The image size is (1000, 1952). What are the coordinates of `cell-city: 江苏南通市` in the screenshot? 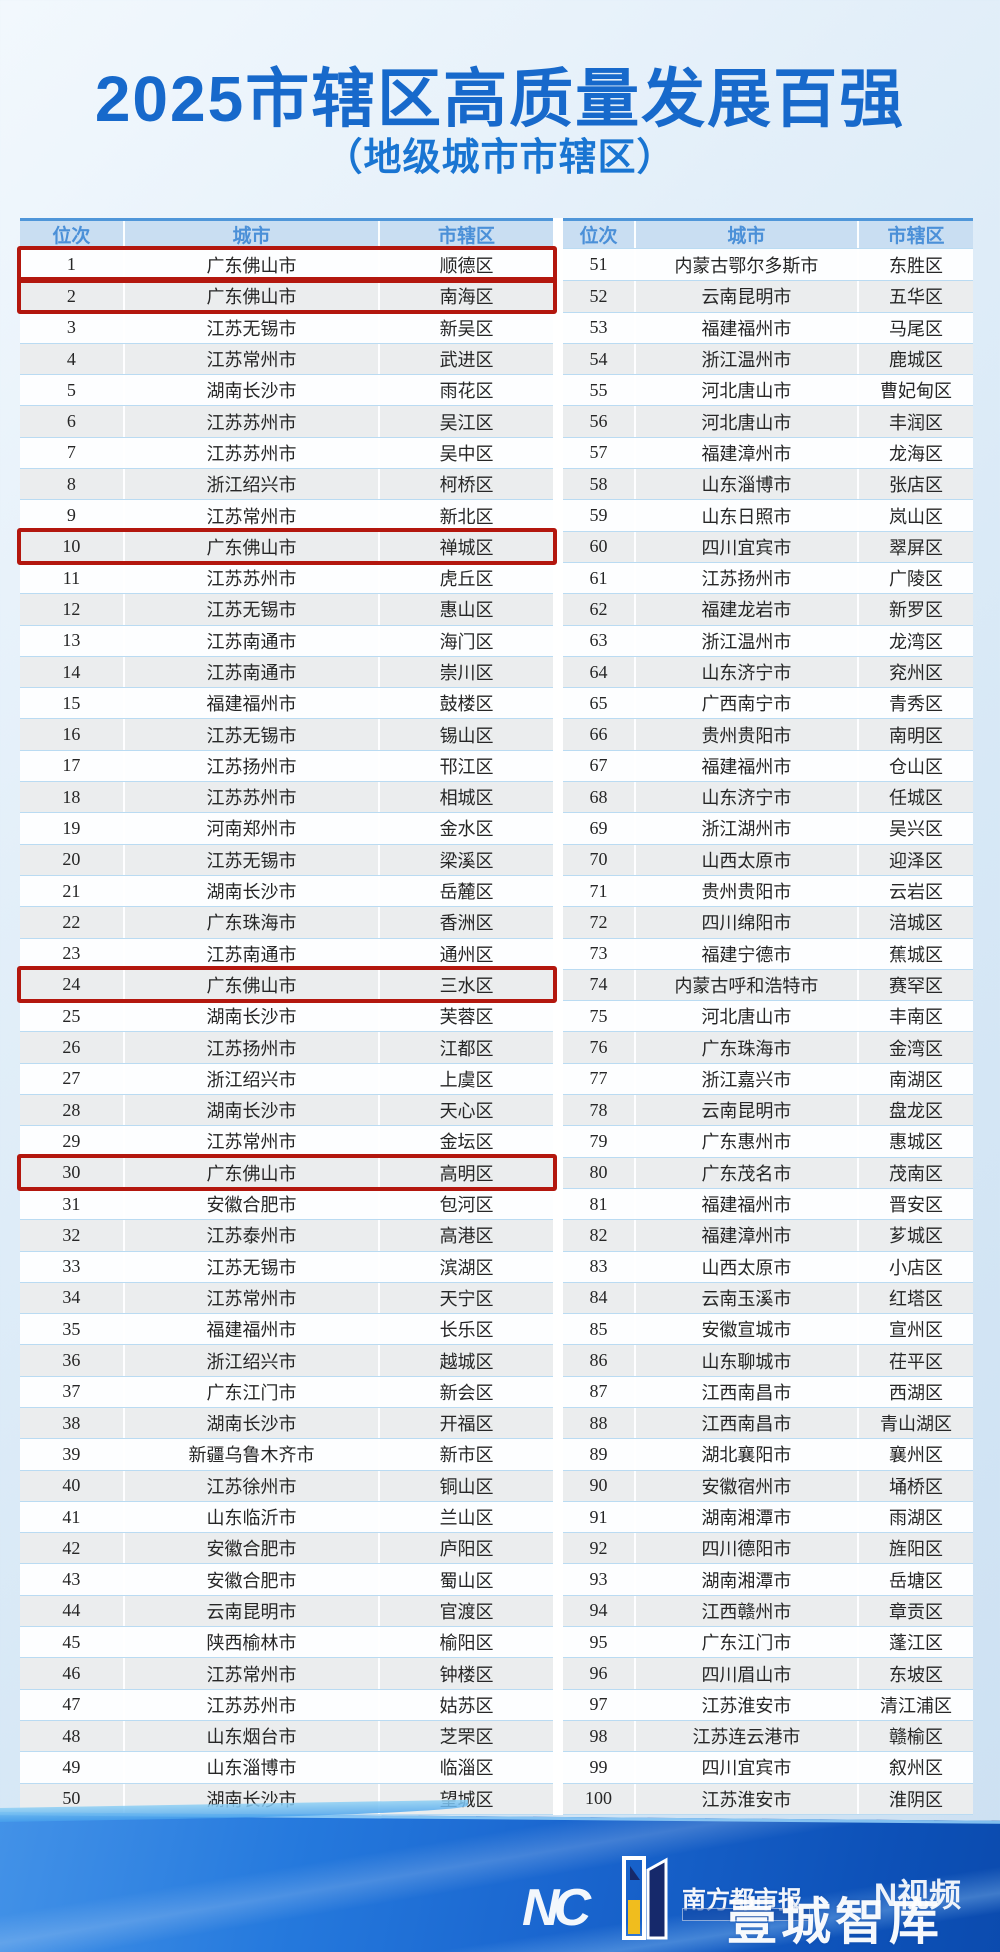 It's located at (250, 953).